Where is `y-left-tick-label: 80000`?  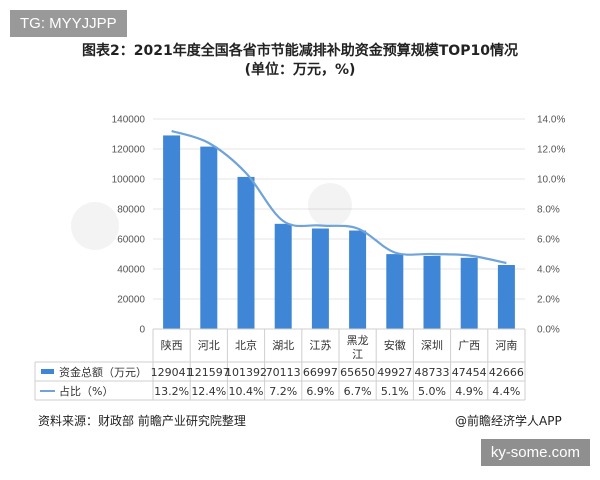 y-left-tick-label: 80000 is located at coordinates (131, 210).